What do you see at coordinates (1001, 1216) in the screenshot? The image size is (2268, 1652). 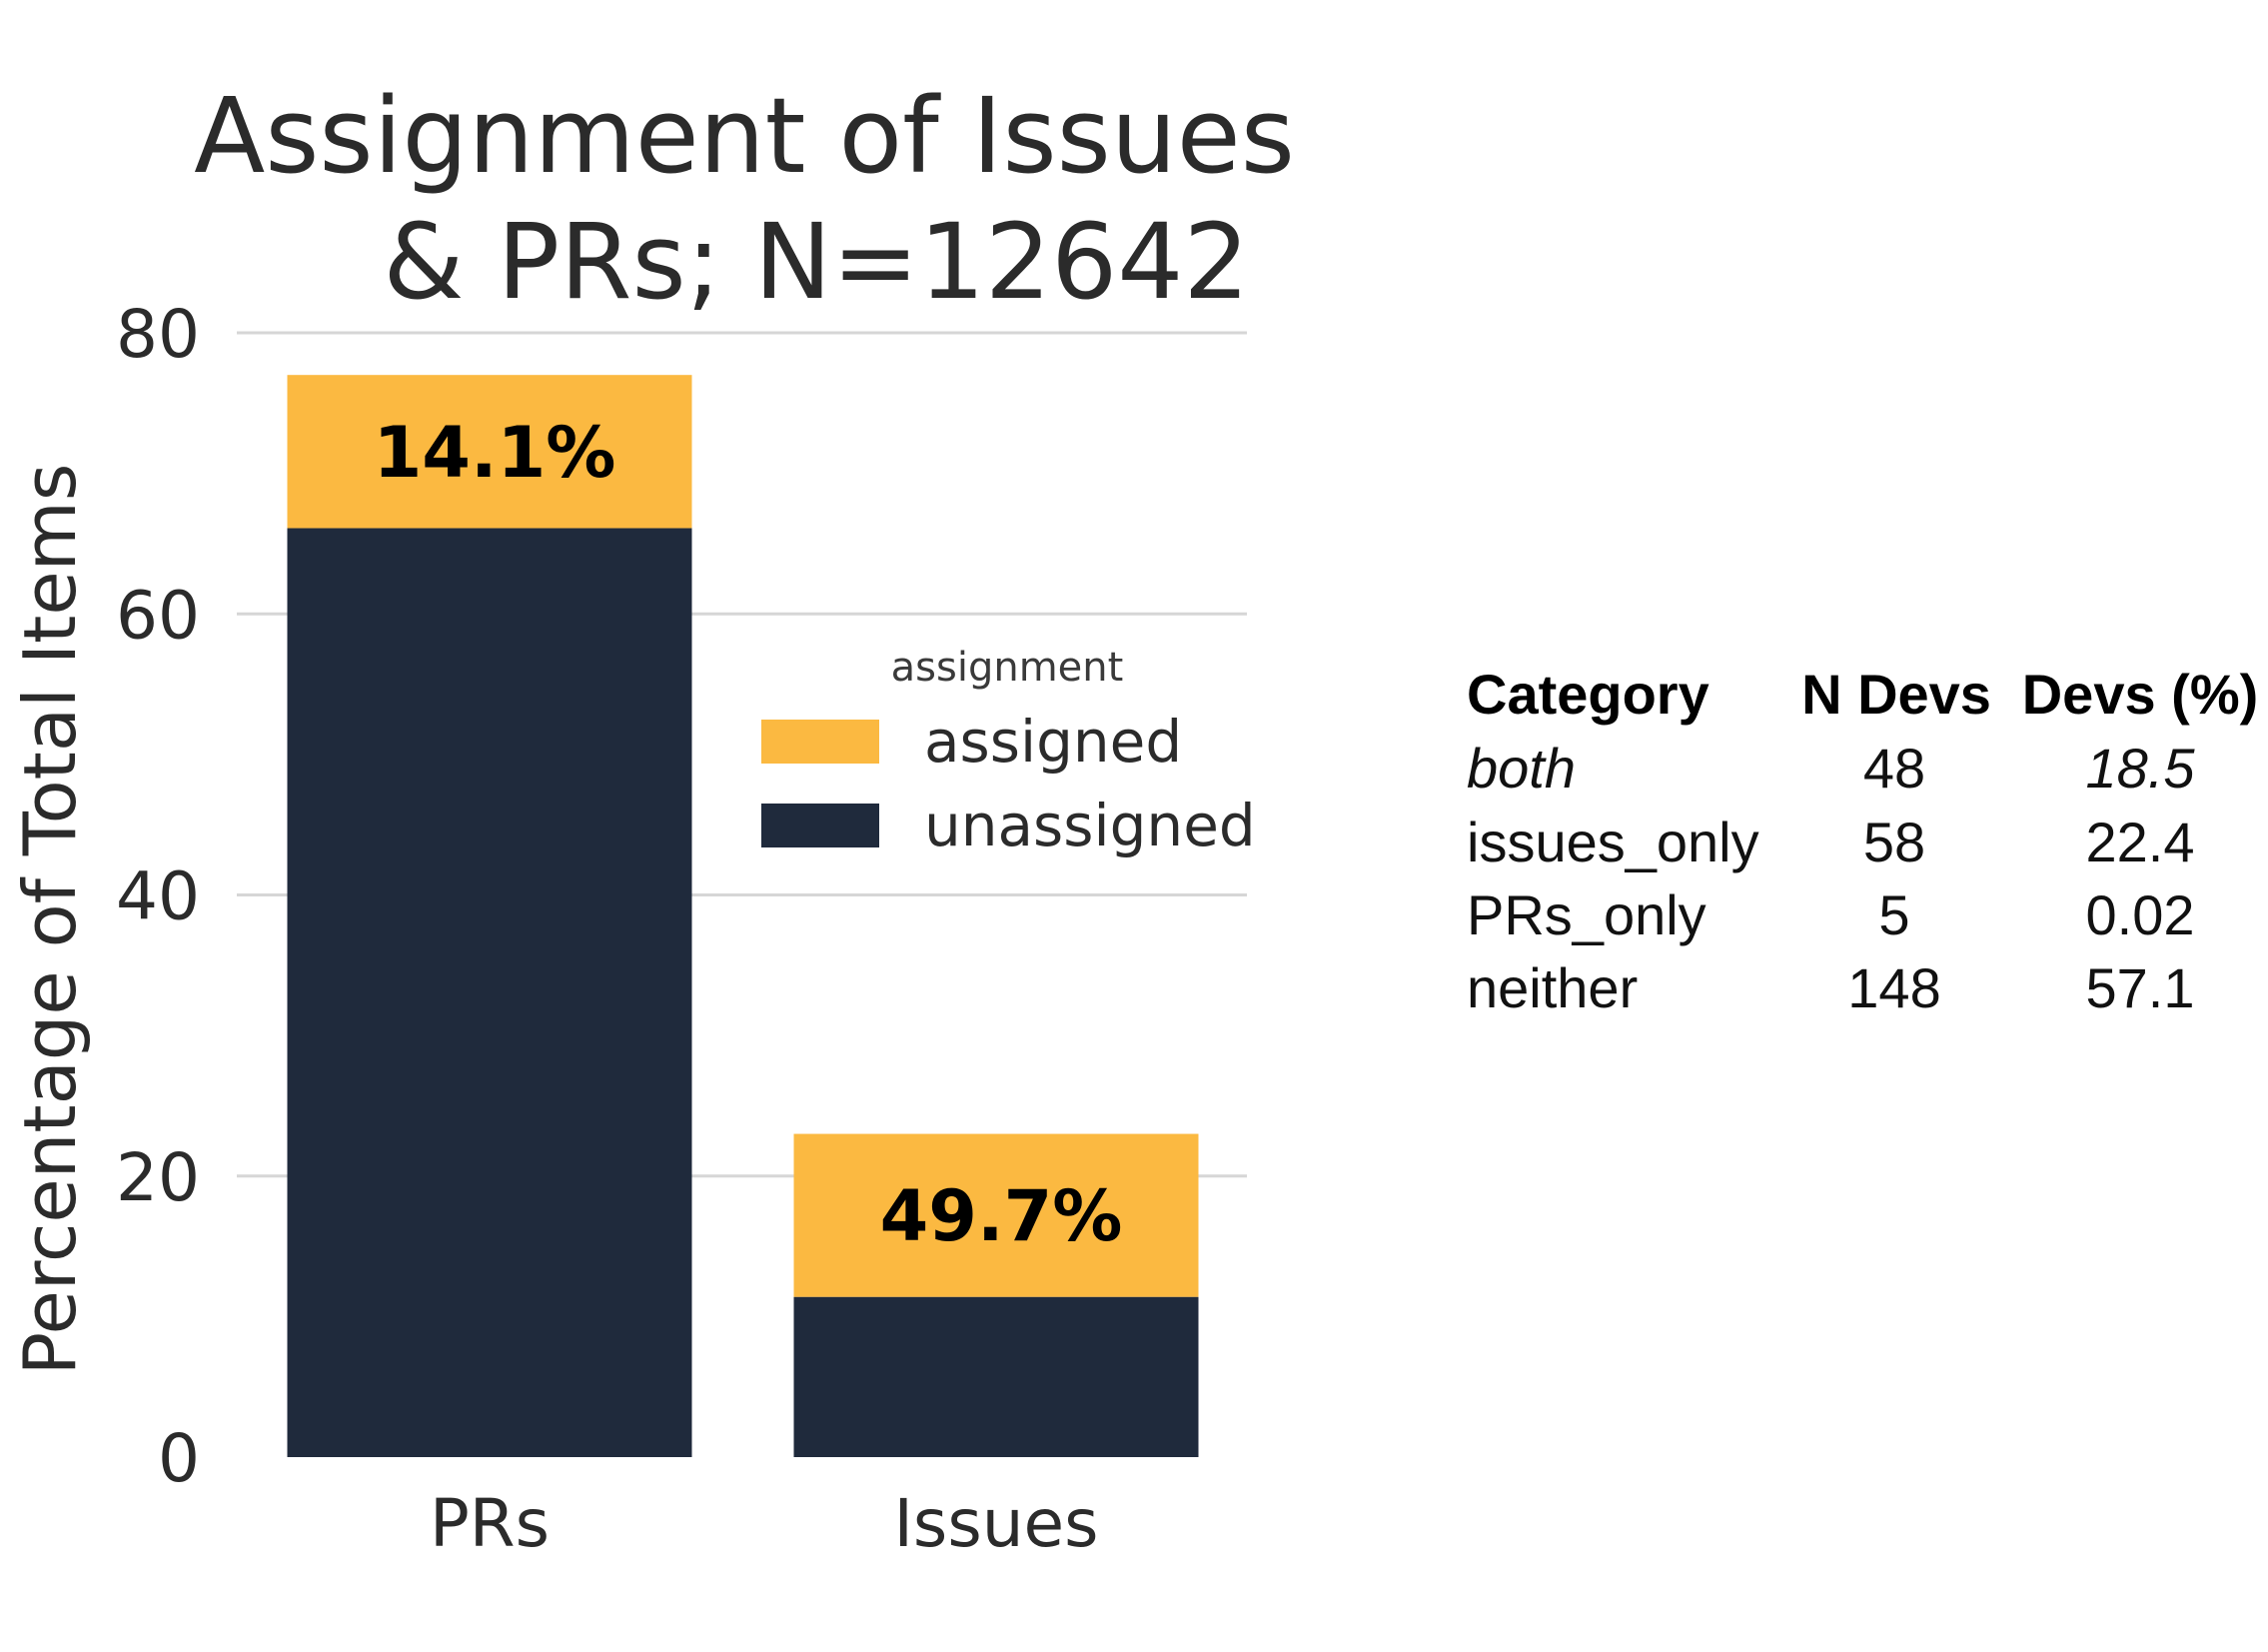 I see `bar-label-issues: 49.7%` at bounding box center [1001, 1216].